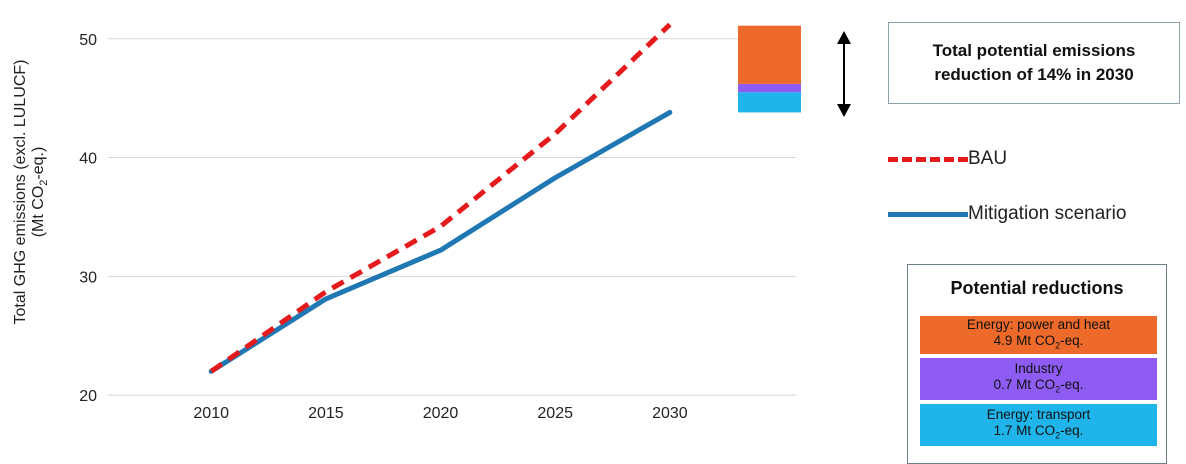 This screenshot has width=1186, height=464. I want to click on y-axis-label-line1: Total GHG emissions (excl. LULUCF), so click(20, 192).